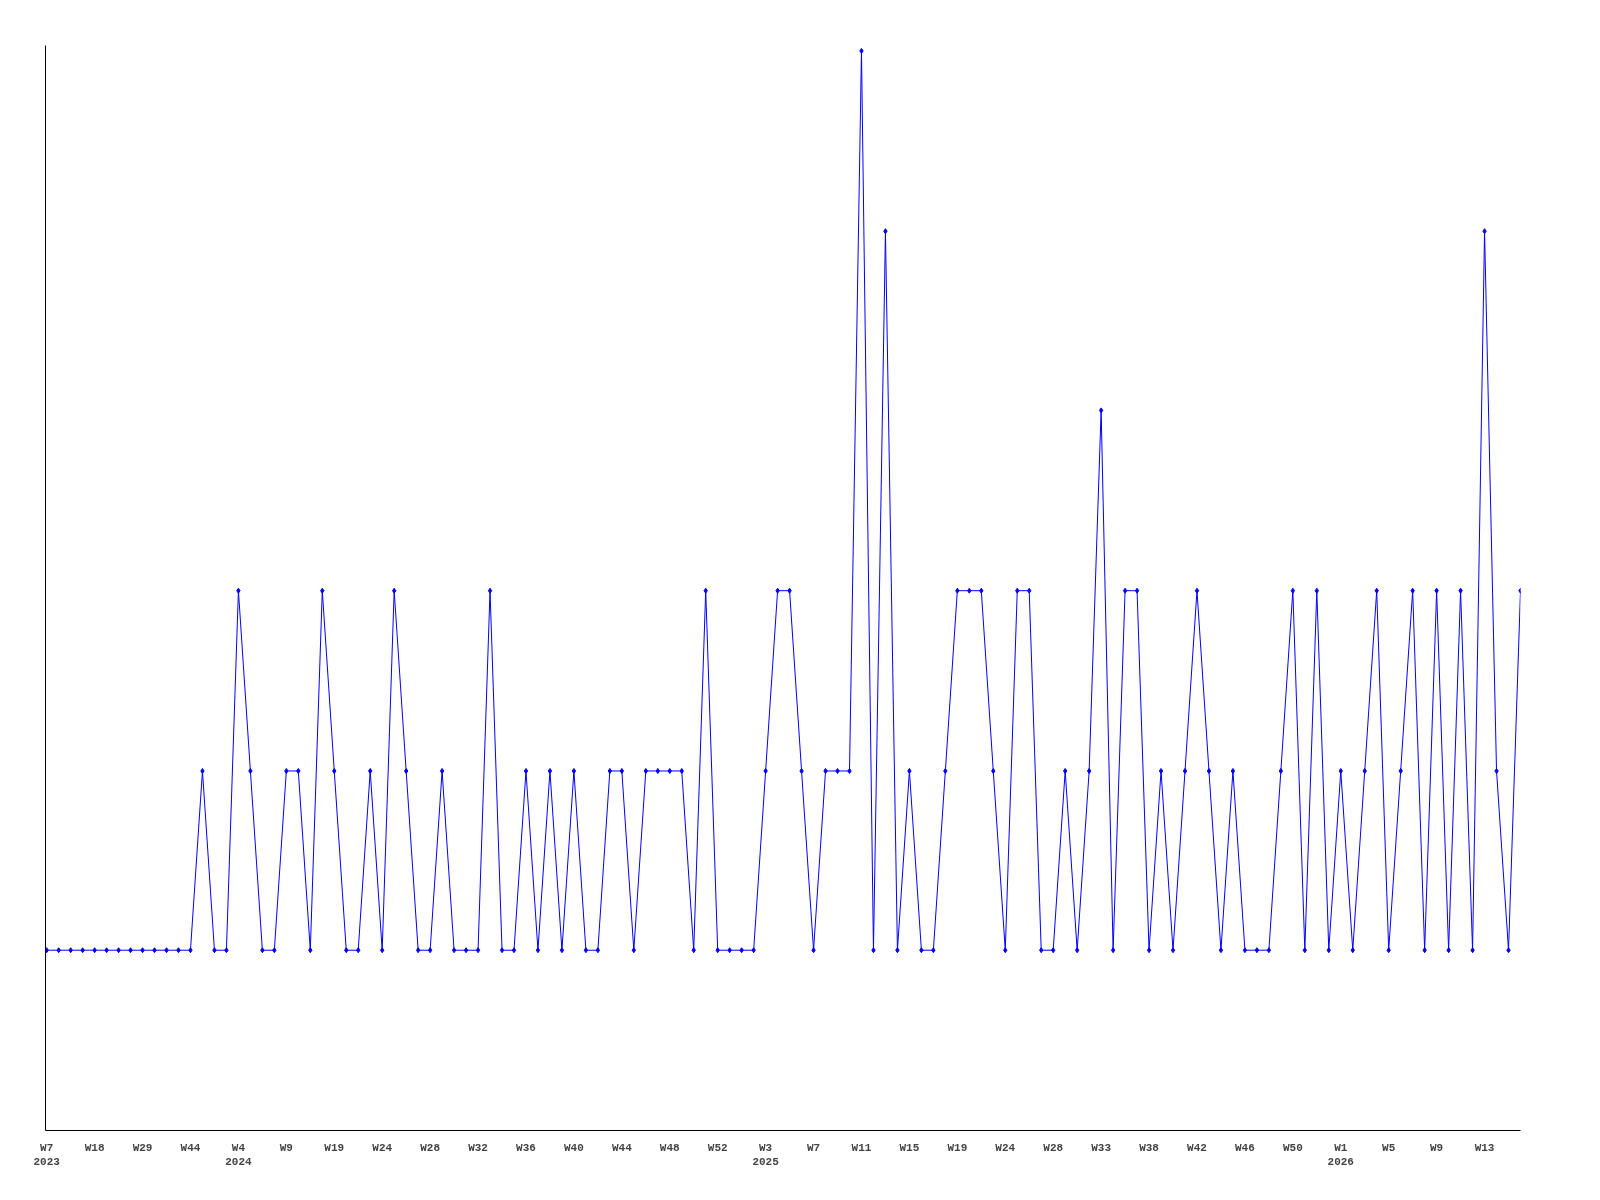 The image size is (1600, 1200). What do you see at coordinates (766, 1154) in the screenshot?
I see `x-tick-label: W3 2025` at bounding box center [766, 1154].